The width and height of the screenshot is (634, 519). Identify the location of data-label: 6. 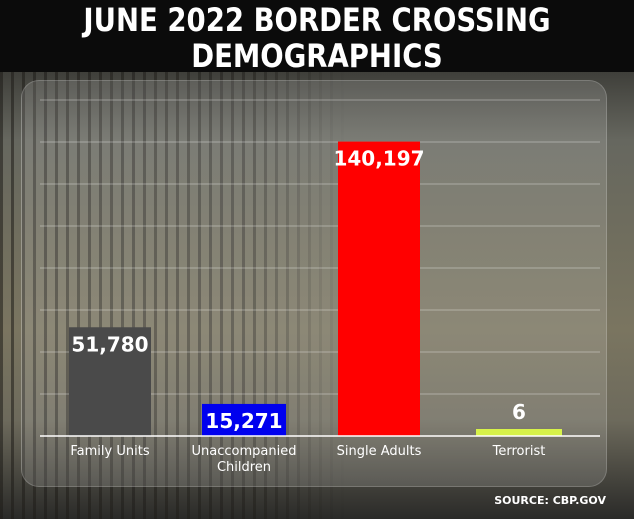
(519, 412).